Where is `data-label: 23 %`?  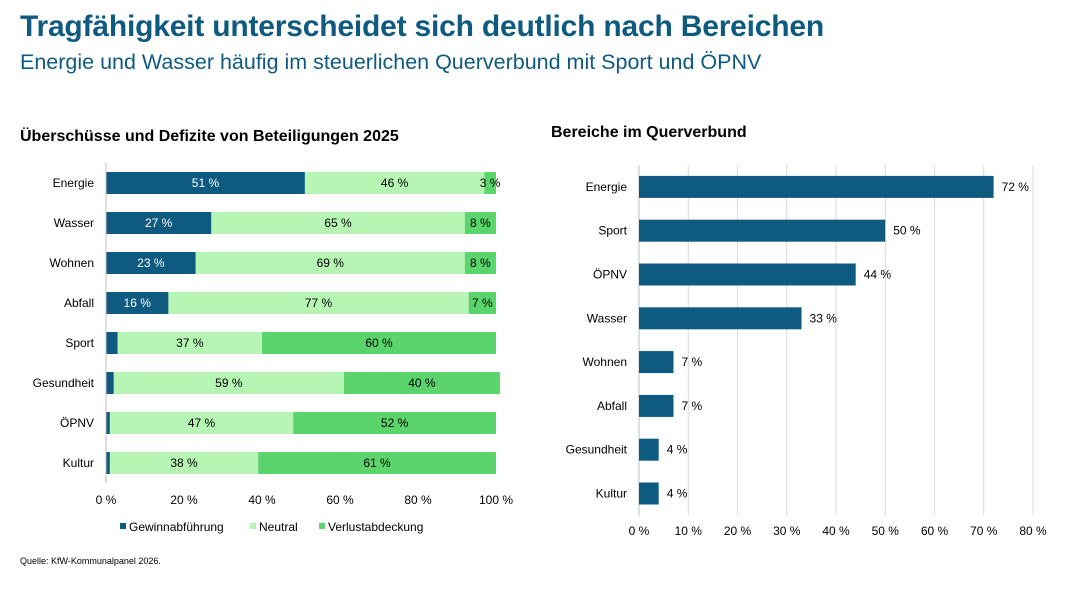
data-label: 23 % is located at coordinates (151, 263).